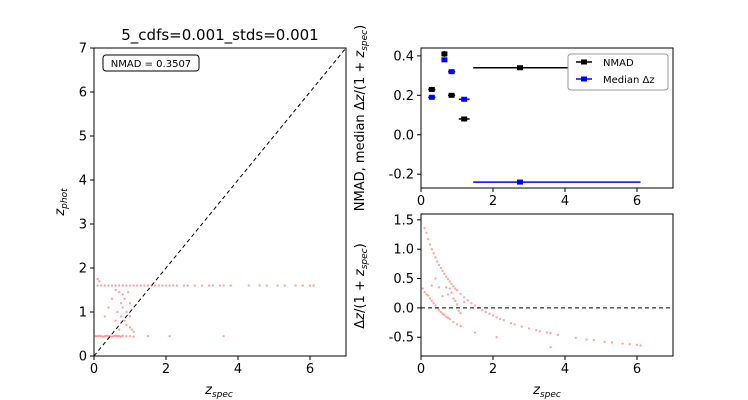 The height and width of the screenshot is (400, 748). I want to click on x-axis-ticks-zphot: 0 2 4 6, so click(202, 366).